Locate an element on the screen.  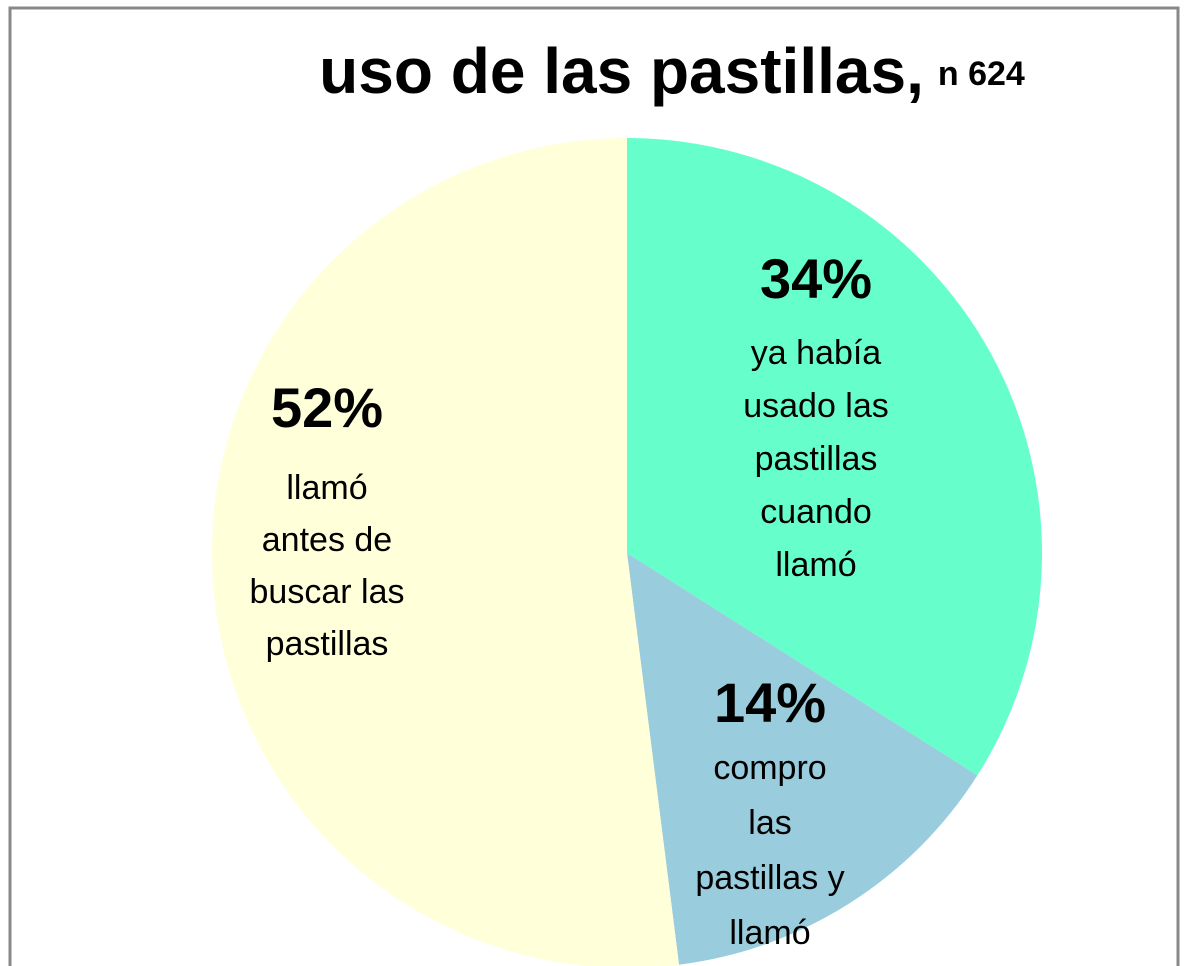
slice-label: usado las is located at coordinates (816, 406).